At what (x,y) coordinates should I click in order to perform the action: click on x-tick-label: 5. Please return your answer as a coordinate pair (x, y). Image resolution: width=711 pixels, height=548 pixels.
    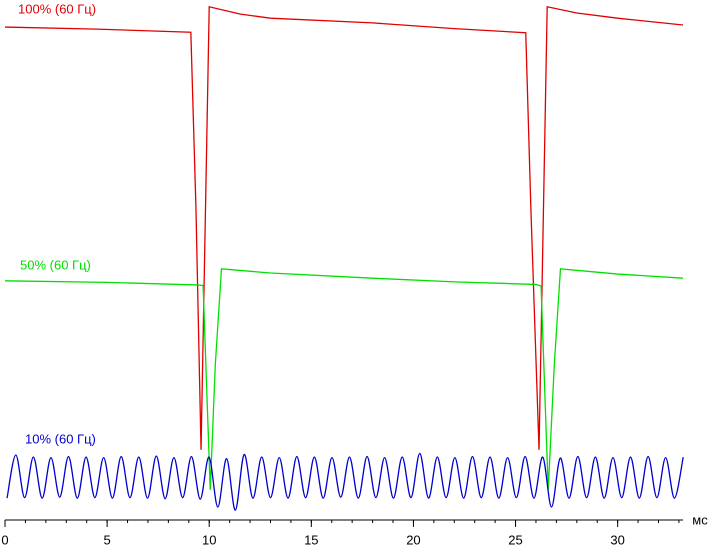
    Looking at the image, I should click on (106, 539).